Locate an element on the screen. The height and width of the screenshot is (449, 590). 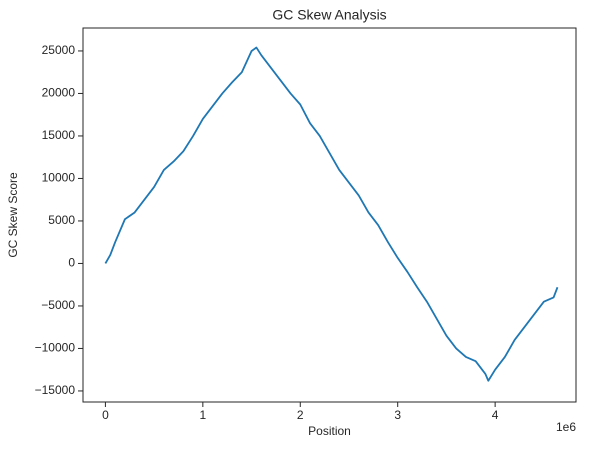
y-tick-label: 20000 is located at coordinates (59, 93).